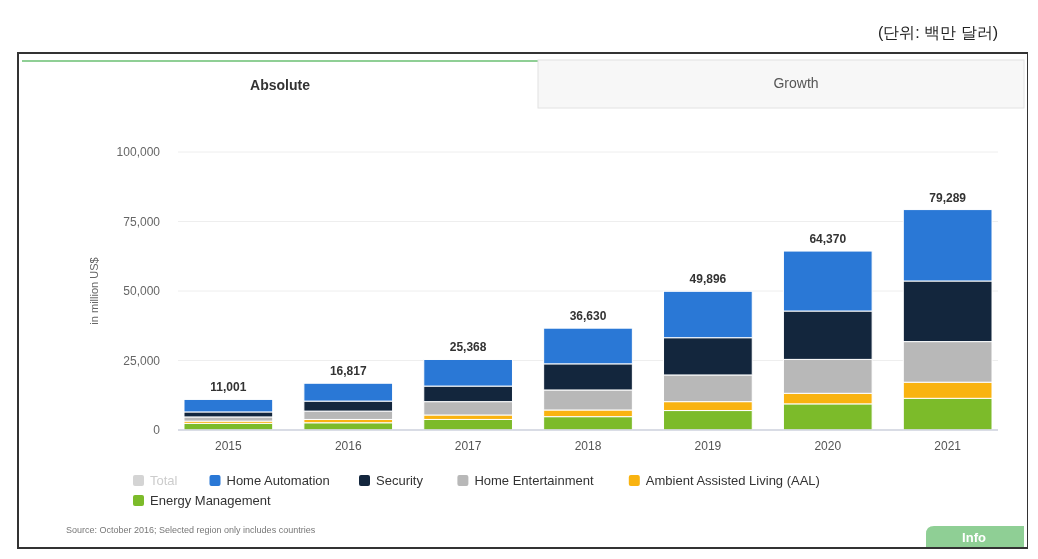  What do you see at coordinates (142, 291) in the screenshot?
I see `y-tick-label: 50,000` at bounding box center [142, 291].